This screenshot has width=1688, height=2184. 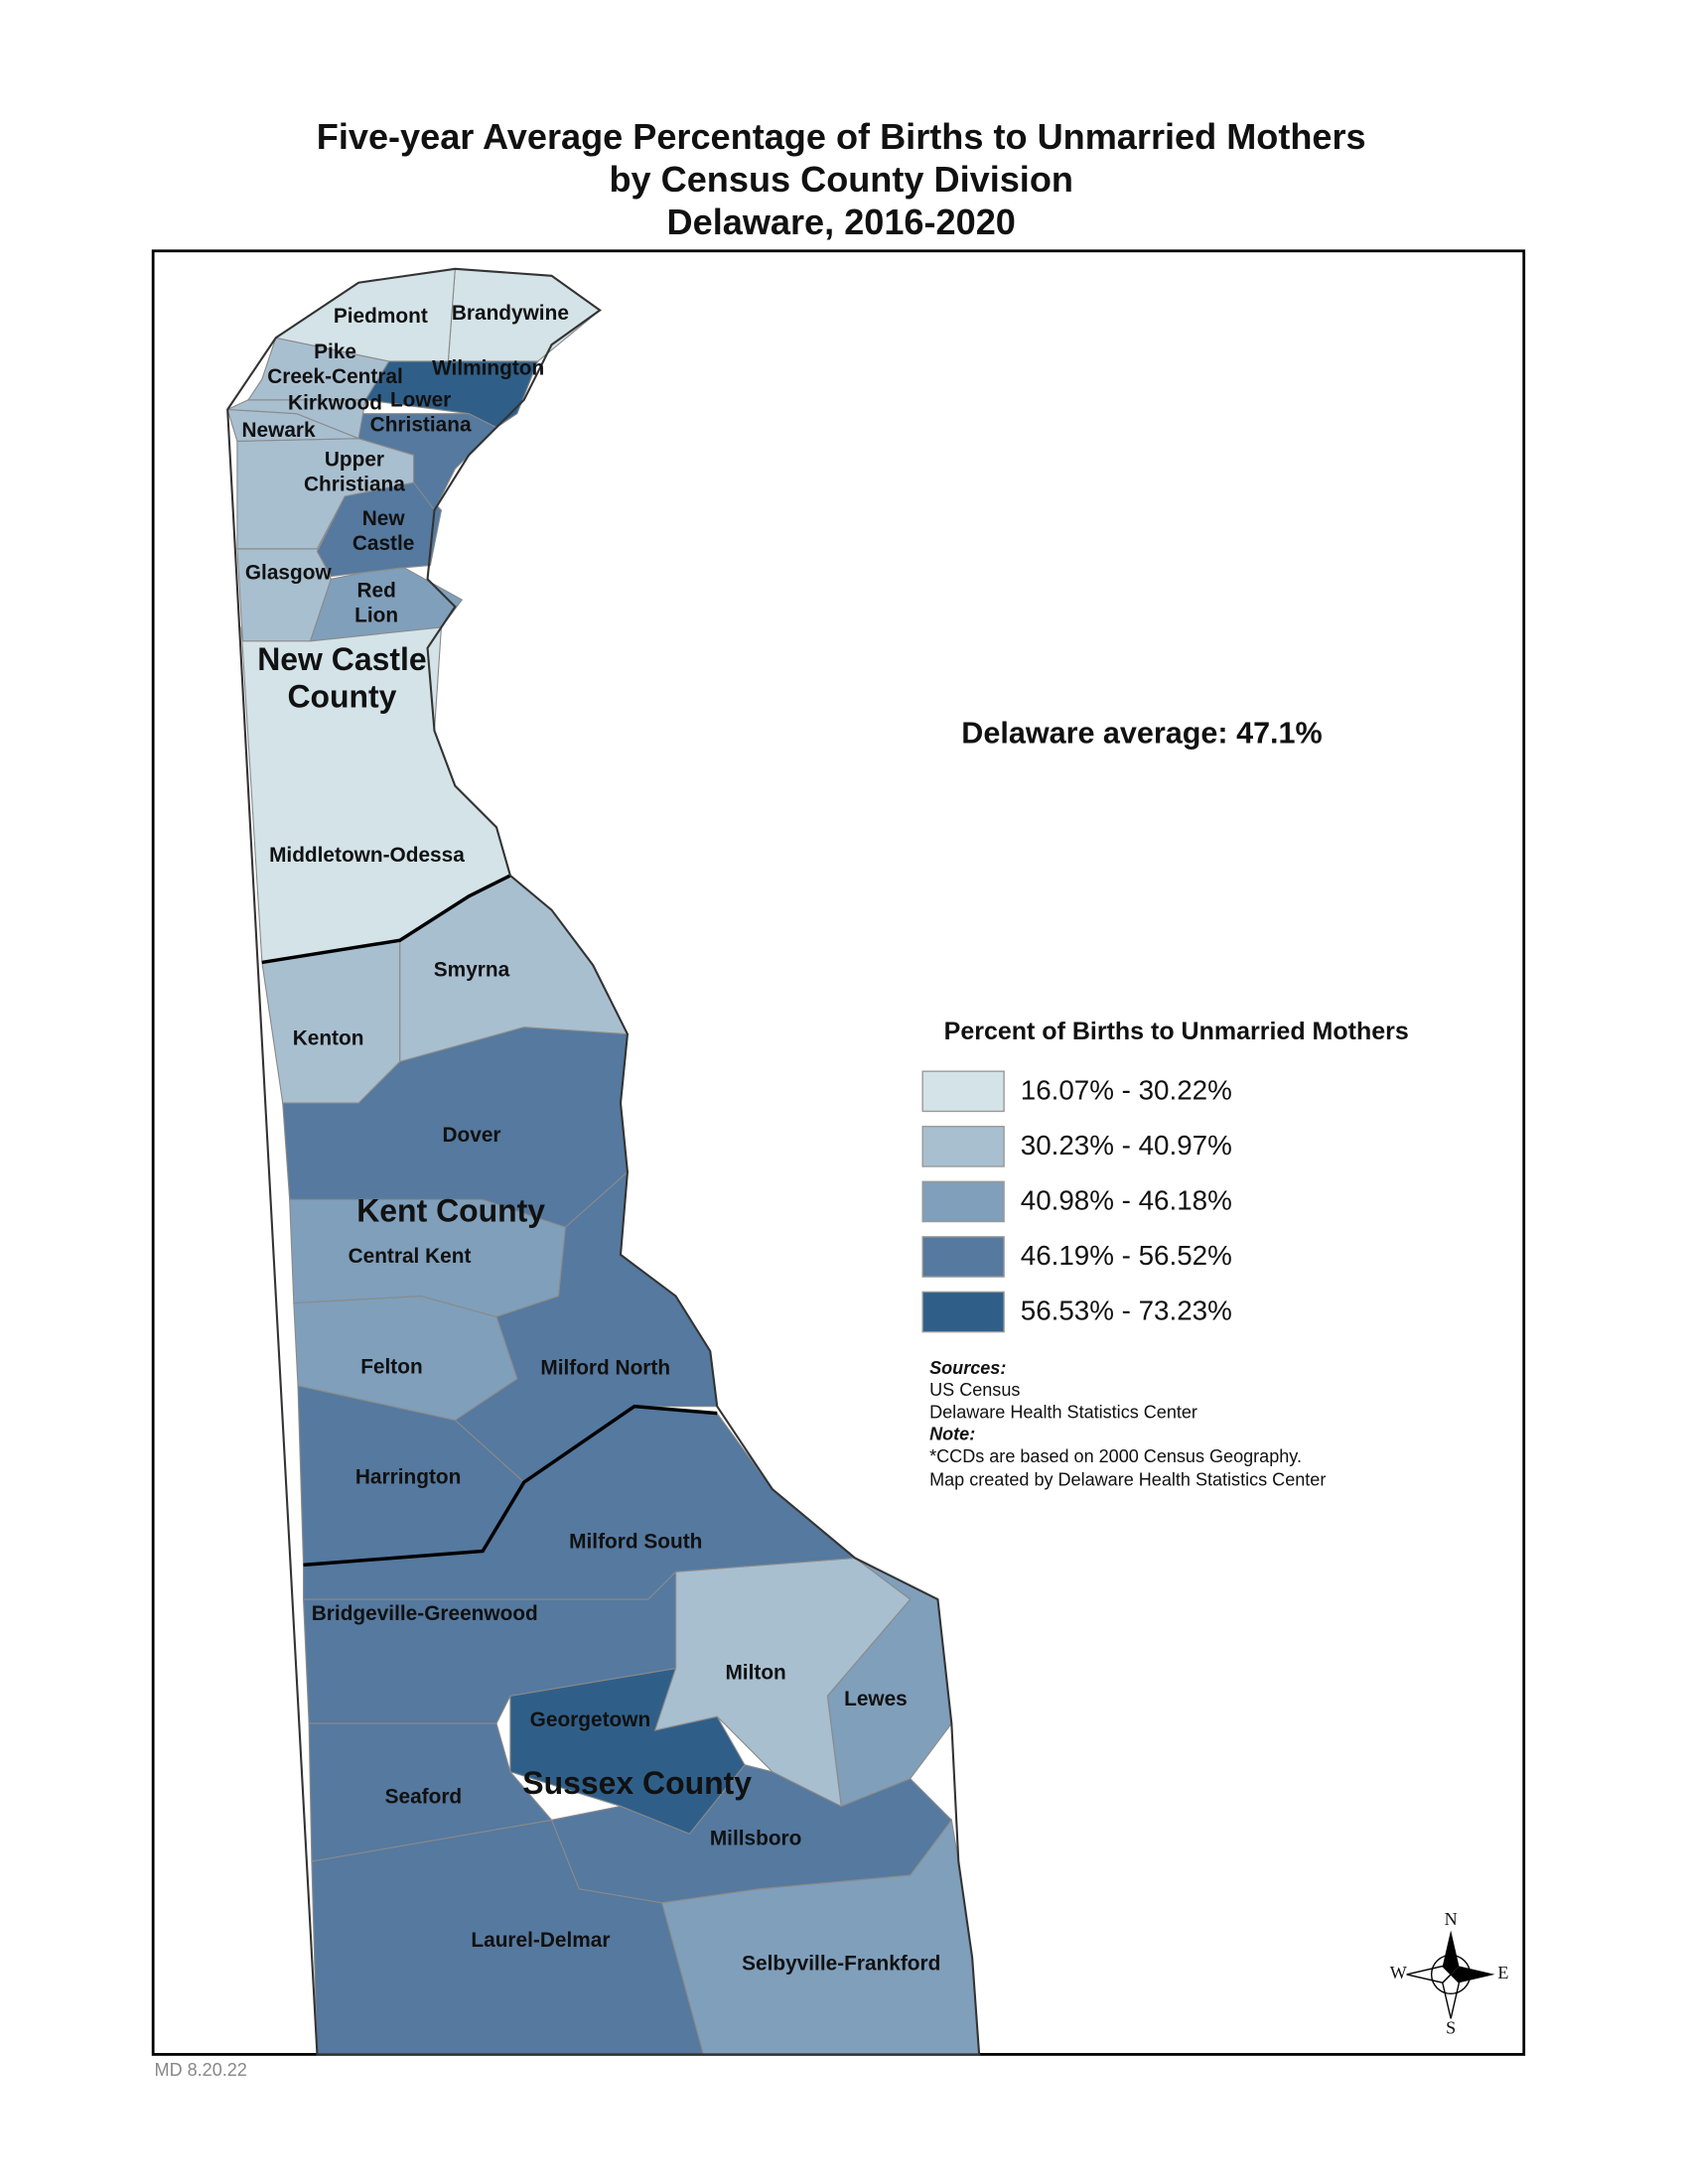 What do you see at coordinates (1502, 1972) in the screenshot?
I see `compass-e: E` at bounding box center [1502, 1972].